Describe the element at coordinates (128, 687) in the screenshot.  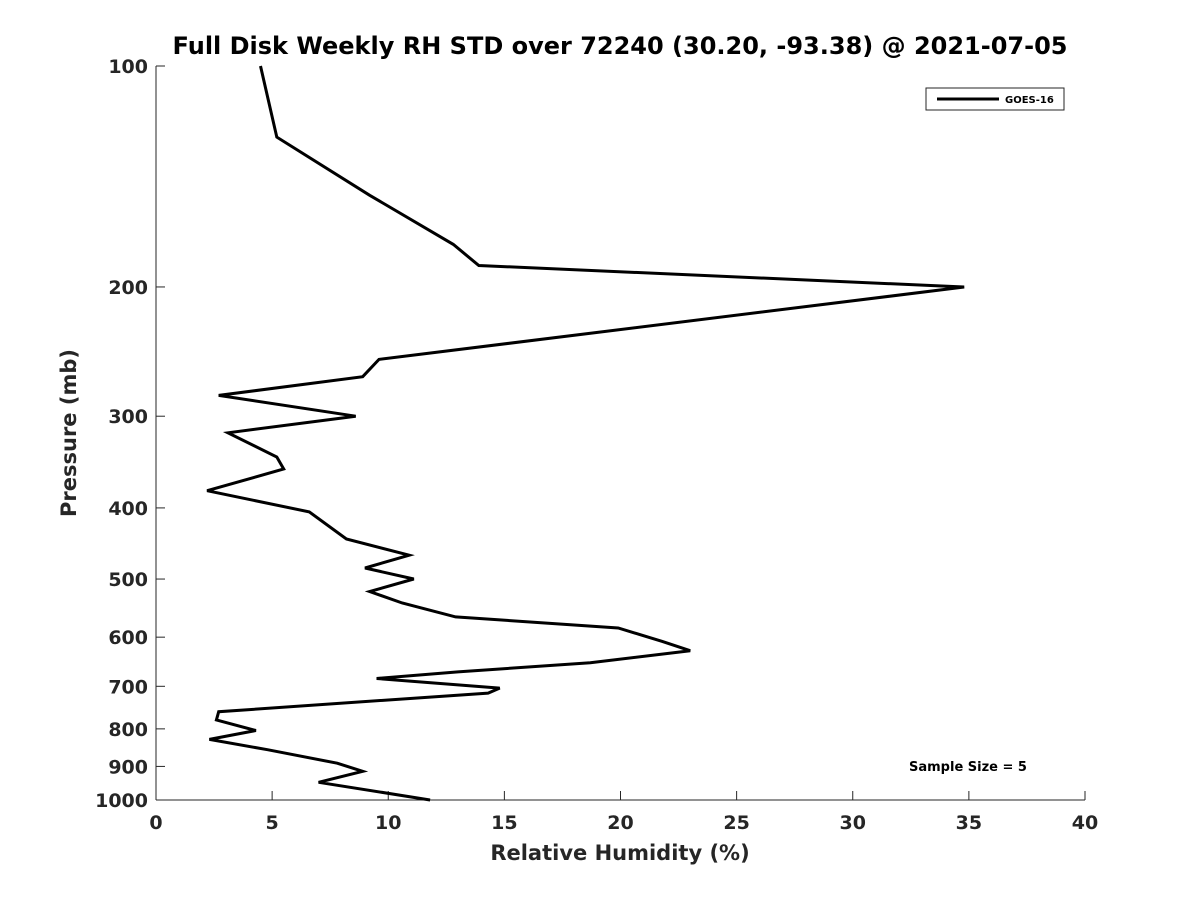
I see `y-tick-label: 700` at that location.